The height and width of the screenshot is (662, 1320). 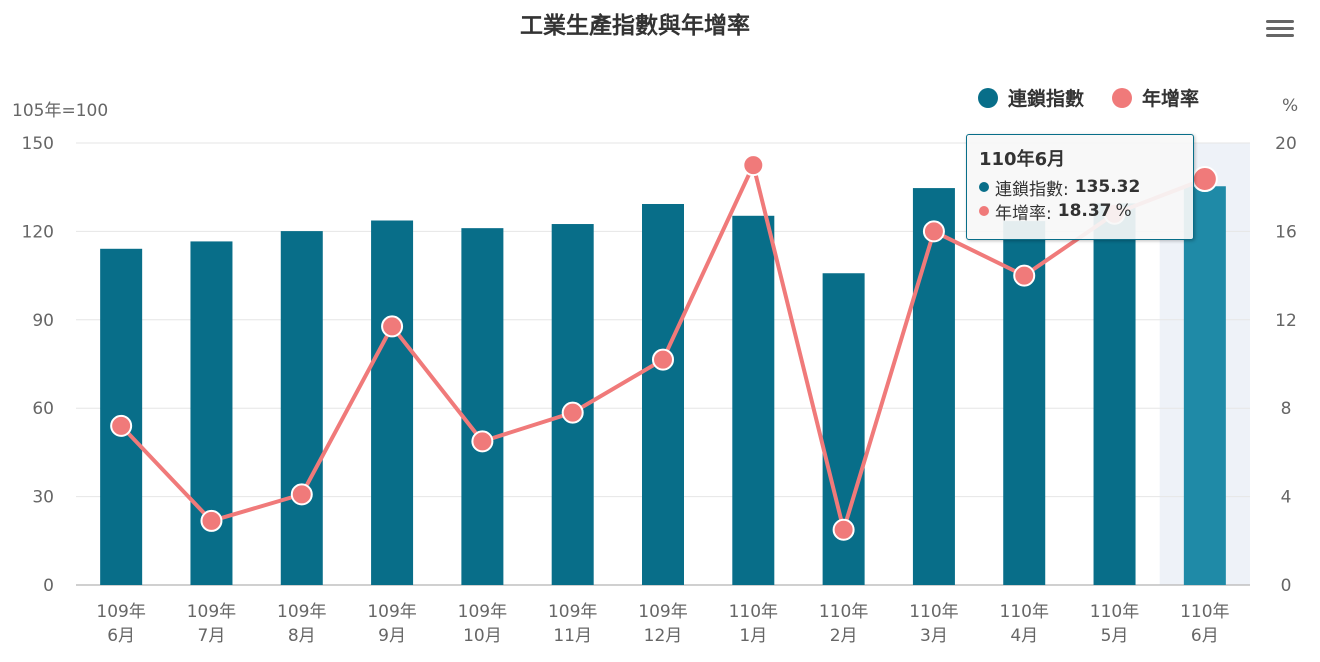 I want to click on tooltip-label-yoy: 年增率:, so click(x=1023, y=213).